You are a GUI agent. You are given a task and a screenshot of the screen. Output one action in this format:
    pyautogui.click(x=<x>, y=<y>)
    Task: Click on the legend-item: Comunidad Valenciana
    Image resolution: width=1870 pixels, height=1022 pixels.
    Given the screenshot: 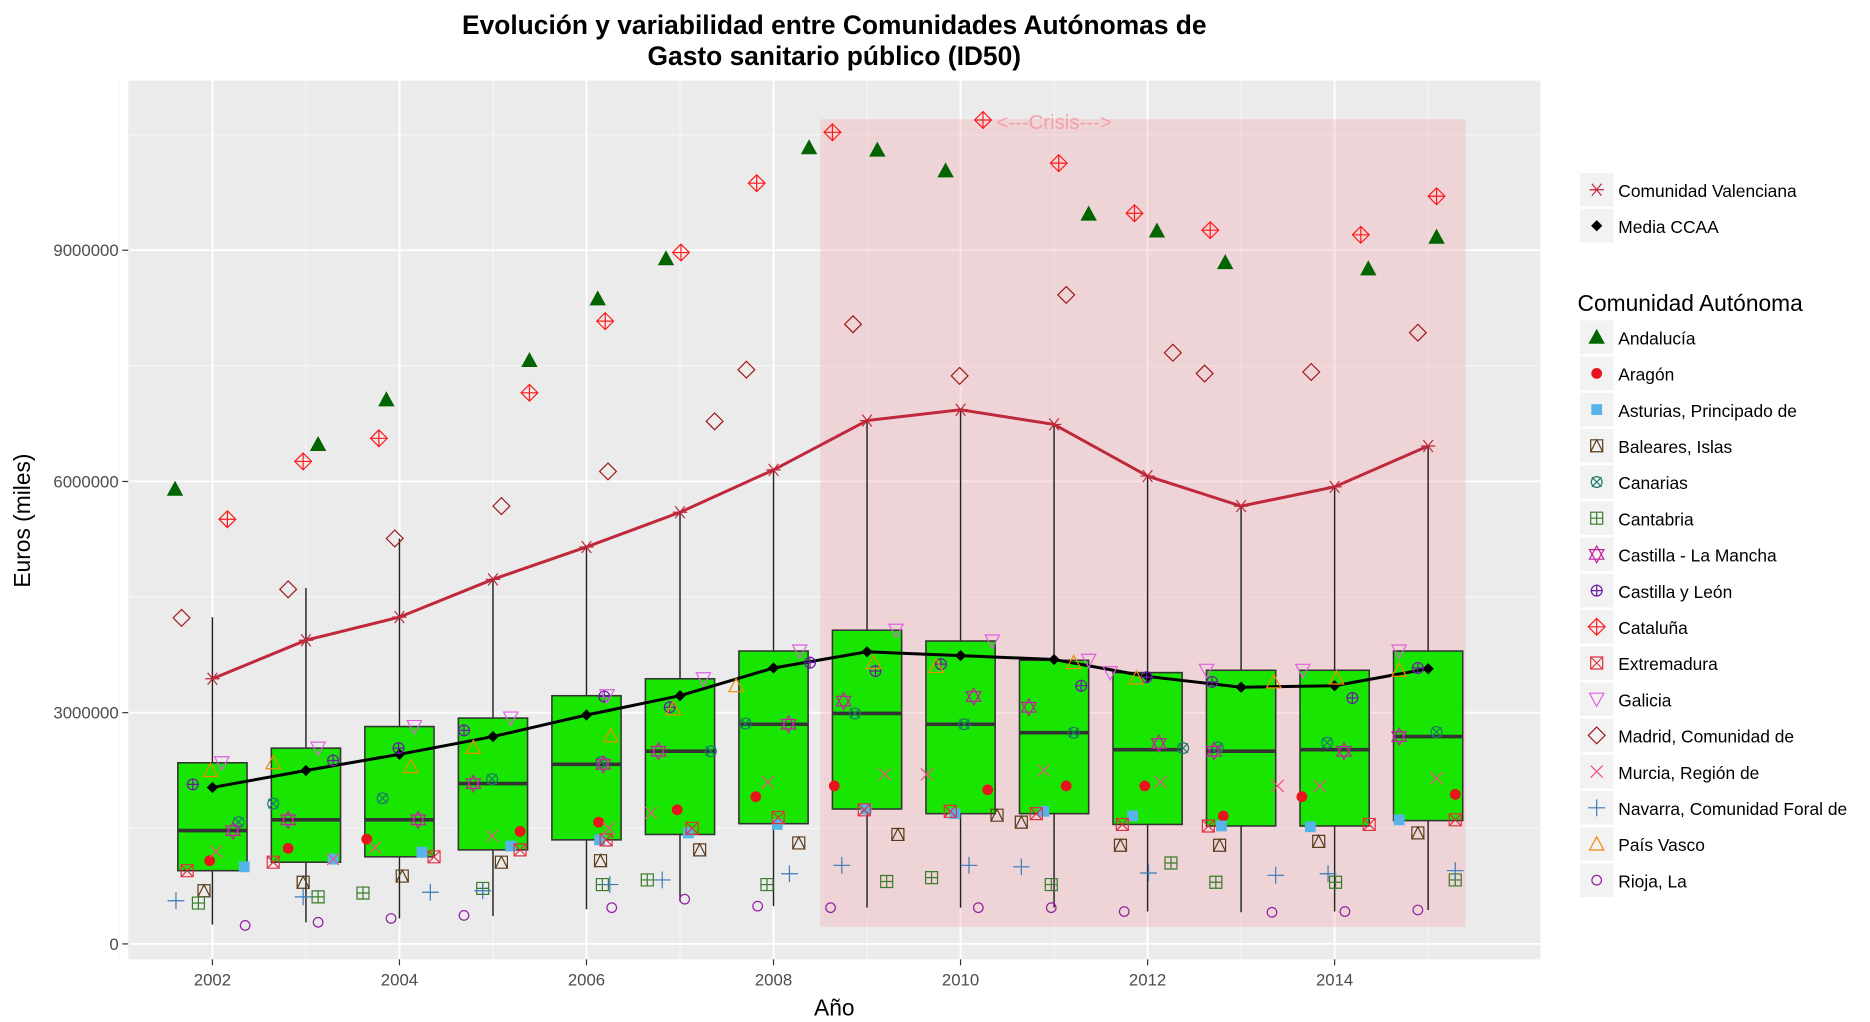 What is the action you would take?
    pyautogui.click(x=1707, y=191)
    